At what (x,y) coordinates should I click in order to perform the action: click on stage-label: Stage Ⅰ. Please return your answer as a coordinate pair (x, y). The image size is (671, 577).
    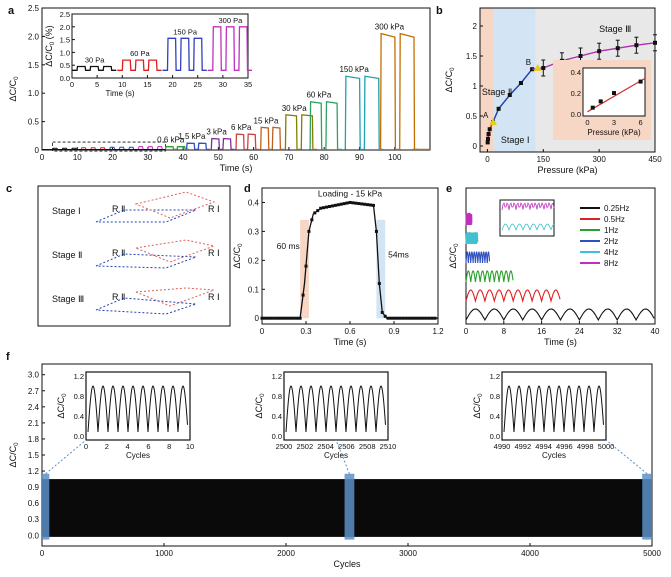
    Looking at the image, I should click on (66, 211).